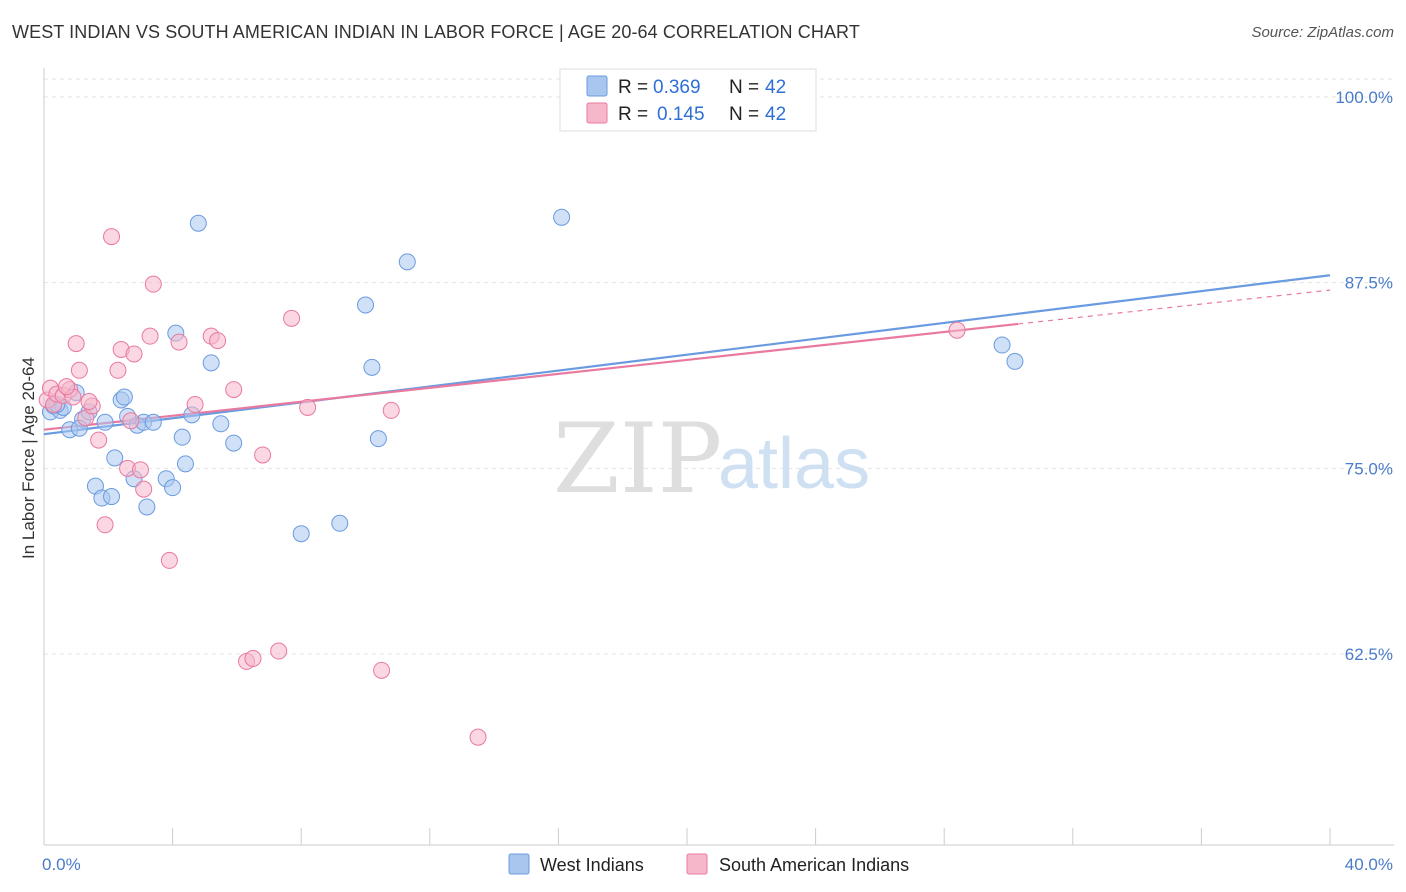 This screenshot has width=1406, height=892. I want to click on watermark: ZIP atlas, so click(711, 459).